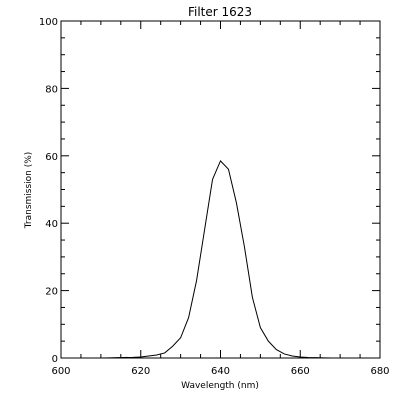  I want to click on x-tick-labels: 600 620 640 660 680, so click(220, 371).